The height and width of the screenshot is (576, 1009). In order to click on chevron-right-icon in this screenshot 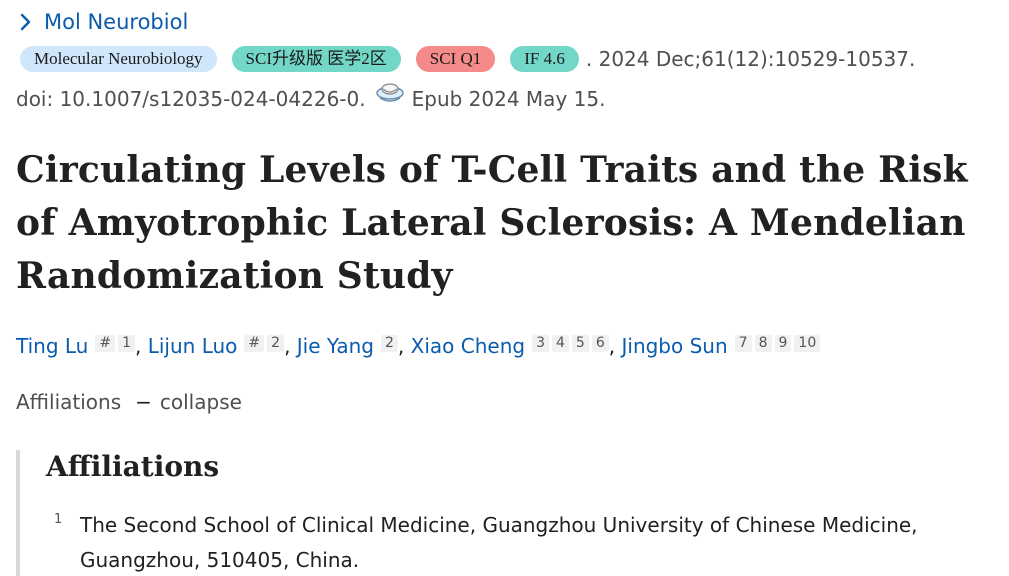, I will do `click(25, 22)`.